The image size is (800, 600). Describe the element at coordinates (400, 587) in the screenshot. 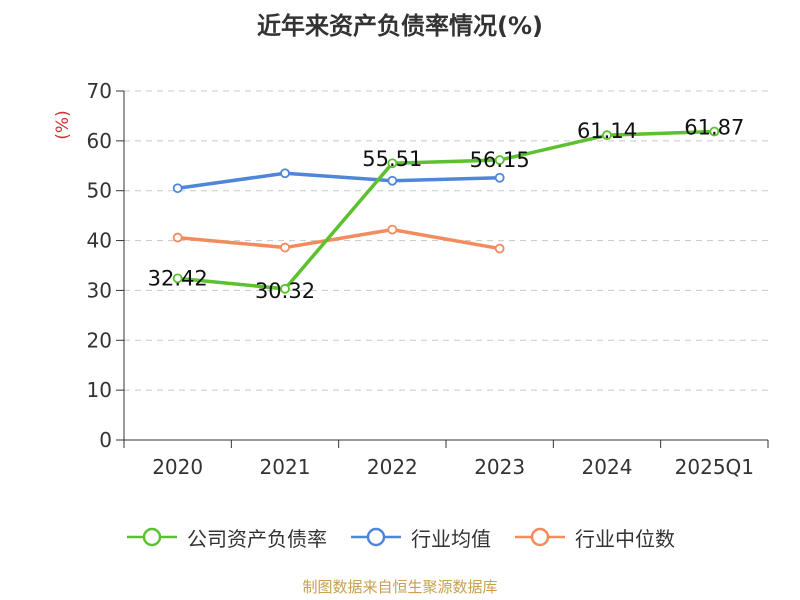

I see `source-note: 制图数据来自恒生聚源数据库` at that location.